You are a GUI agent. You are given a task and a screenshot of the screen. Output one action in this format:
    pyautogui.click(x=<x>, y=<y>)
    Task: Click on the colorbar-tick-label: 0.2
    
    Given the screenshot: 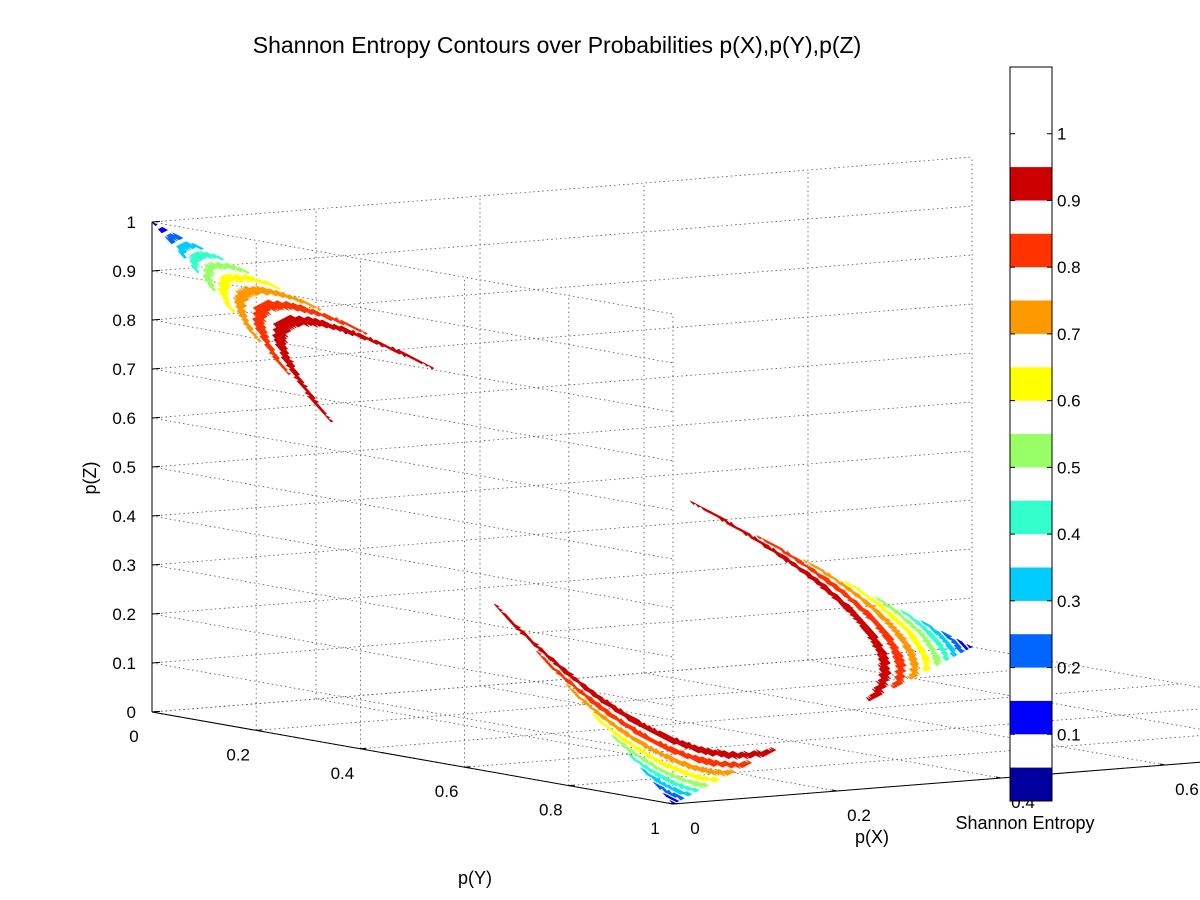 What is the action you would take?
    pyautogui.click(x=1069, y=668)
    